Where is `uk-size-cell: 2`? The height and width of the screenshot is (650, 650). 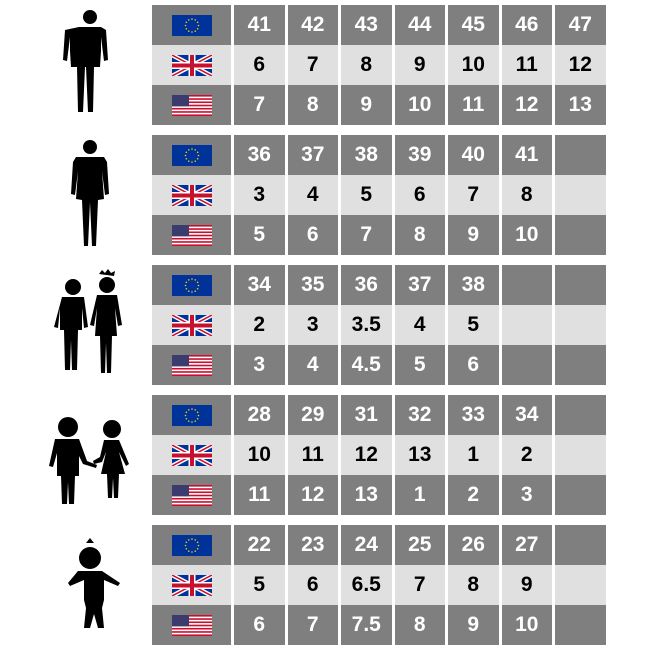 uk-size-cell: 2 is located at coordinates (259, 325).